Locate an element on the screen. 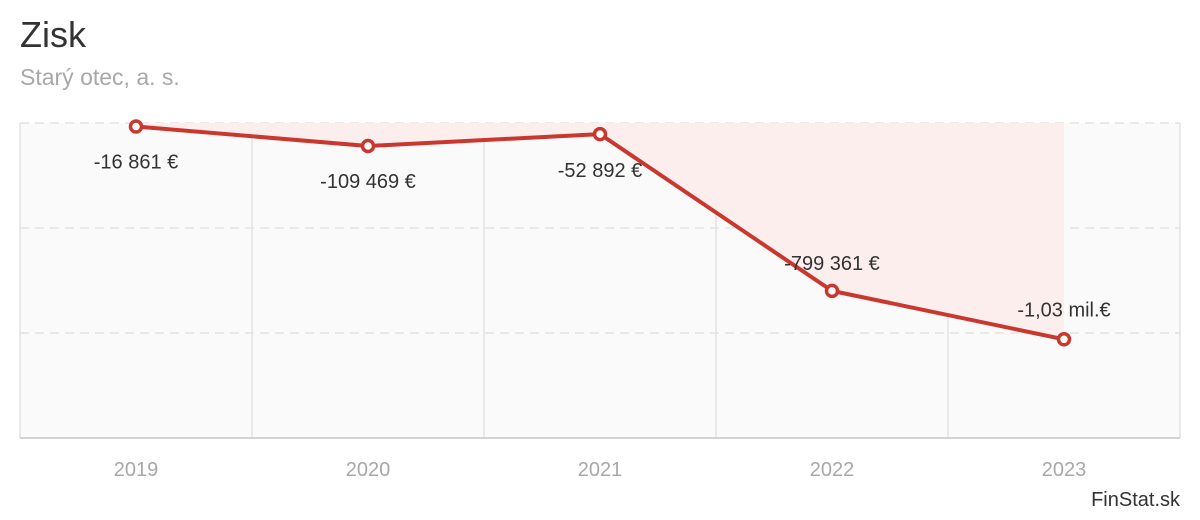 The height and width of the screenshot is (520, 1200). data-label-2023: -1,03 mil.€ is located at coordinates (1063, 310).